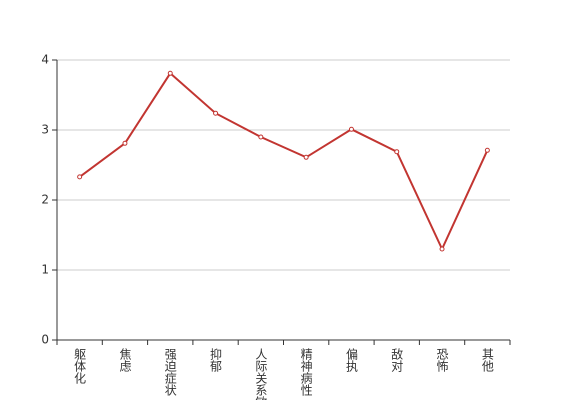 This screenshot has height=400, width=567. What do you see at coordinates (45, 60) in the screenshot?
I see `y-tick-label: 4` at bounding box center [45, 60].